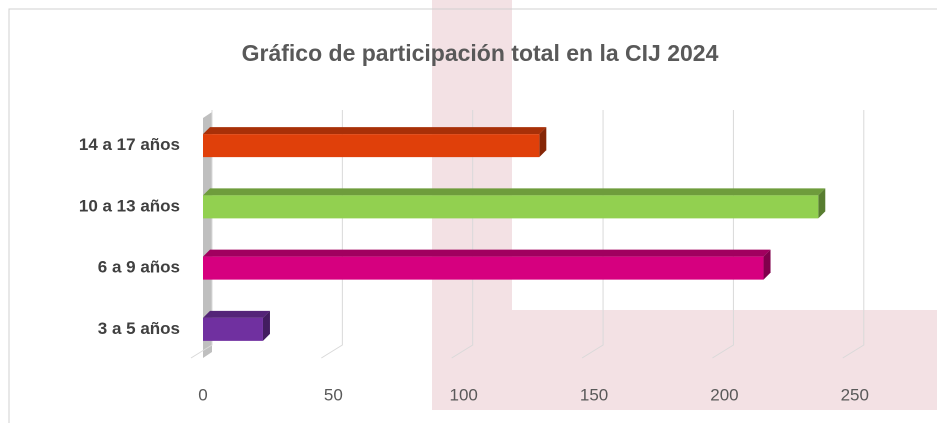  Describe the element at coordinates (139, 267) in the screenshot. I see `y-tick-label: 6 a 9 años` at that location.